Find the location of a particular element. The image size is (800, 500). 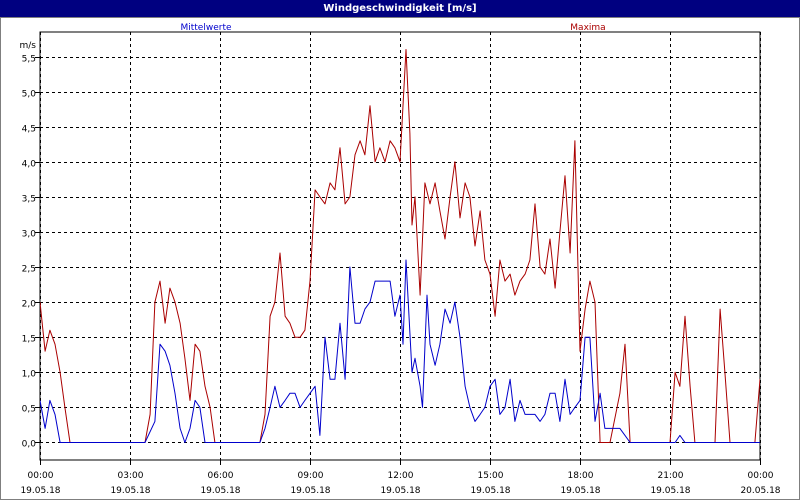

y-tick-label: 2,5 is located at coordinates (29, 270).